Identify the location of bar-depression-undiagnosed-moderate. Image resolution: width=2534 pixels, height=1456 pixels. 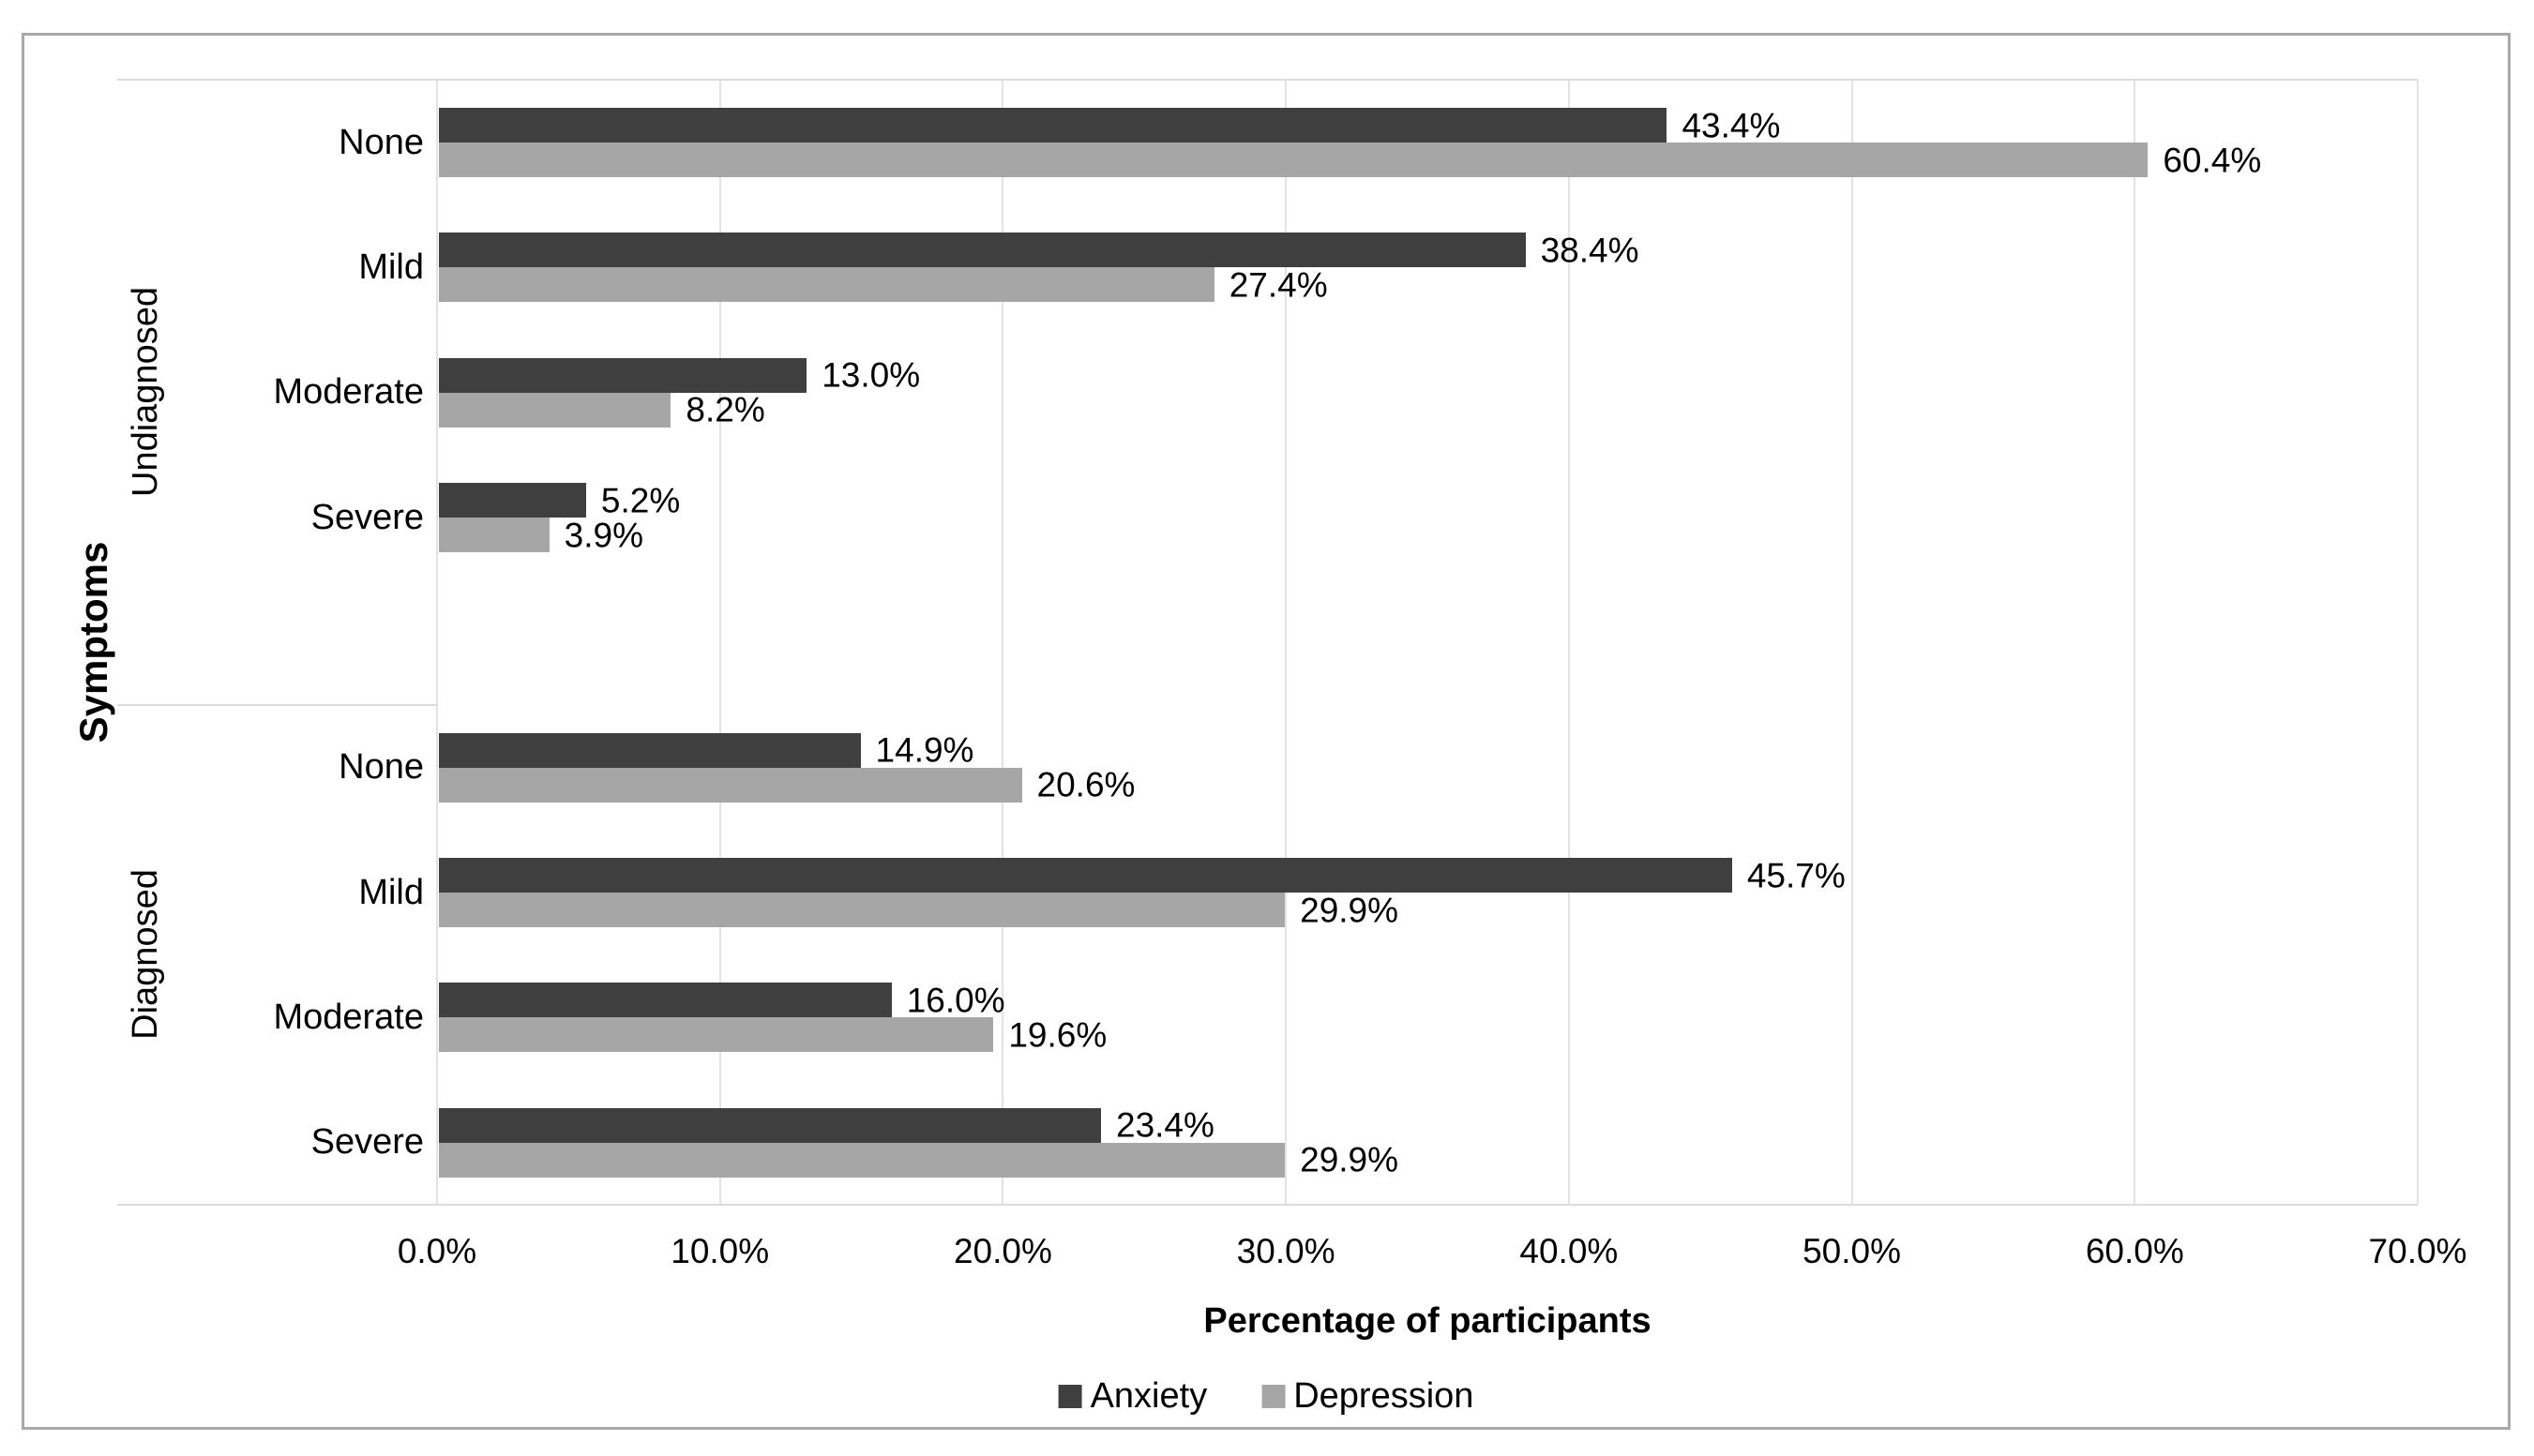
(555, 410).